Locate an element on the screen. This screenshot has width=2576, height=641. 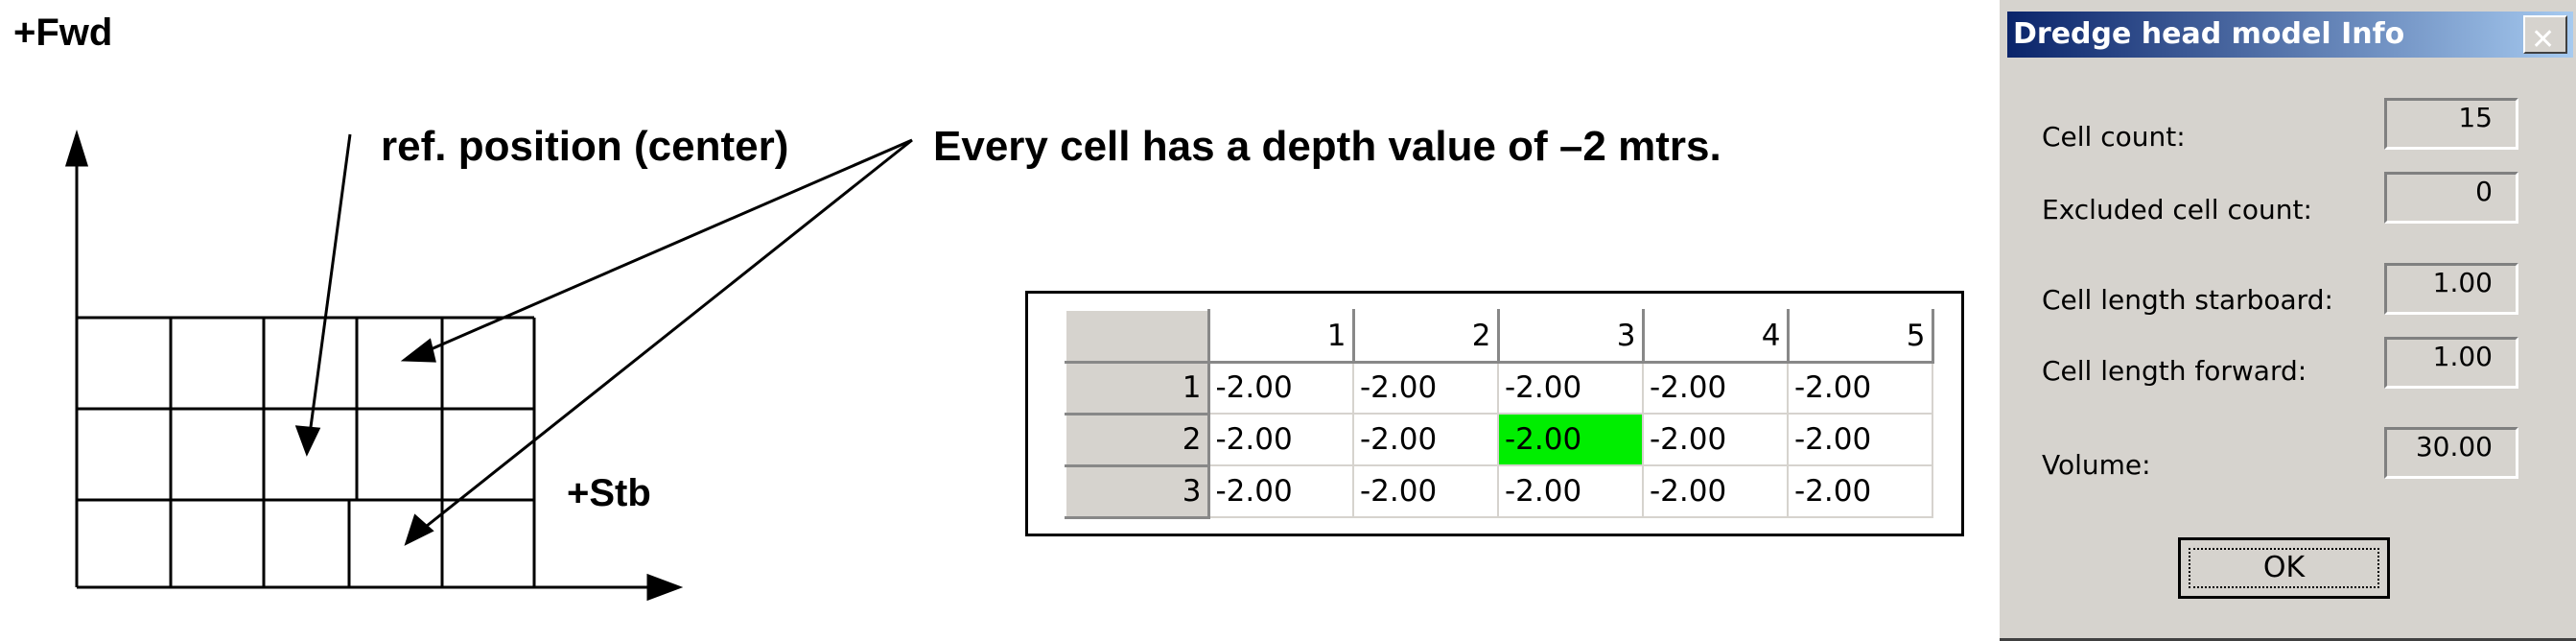
depth-cell-selected: -2.00 is located at coordinates (1570, 439).